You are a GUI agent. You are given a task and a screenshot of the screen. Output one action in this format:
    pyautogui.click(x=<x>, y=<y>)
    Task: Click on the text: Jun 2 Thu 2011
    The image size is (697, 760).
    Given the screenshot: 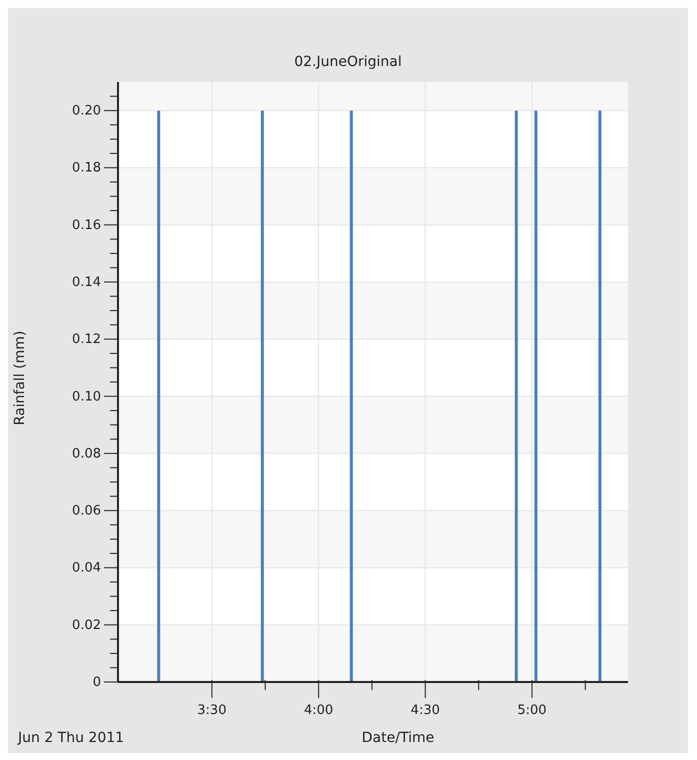 What is the action you would take?
    pyautogui.click(x=71, y=738)
    